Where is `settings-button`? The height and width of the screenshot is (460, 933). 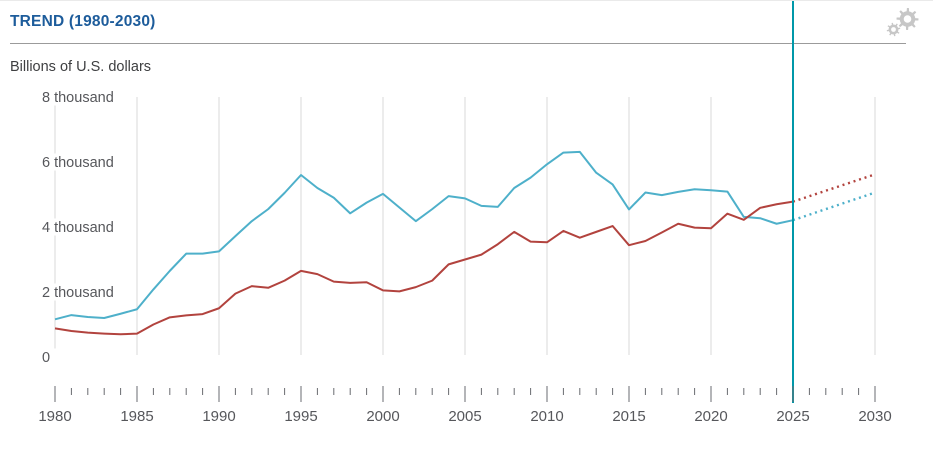 settings-button is located at coordinates (903, 23).